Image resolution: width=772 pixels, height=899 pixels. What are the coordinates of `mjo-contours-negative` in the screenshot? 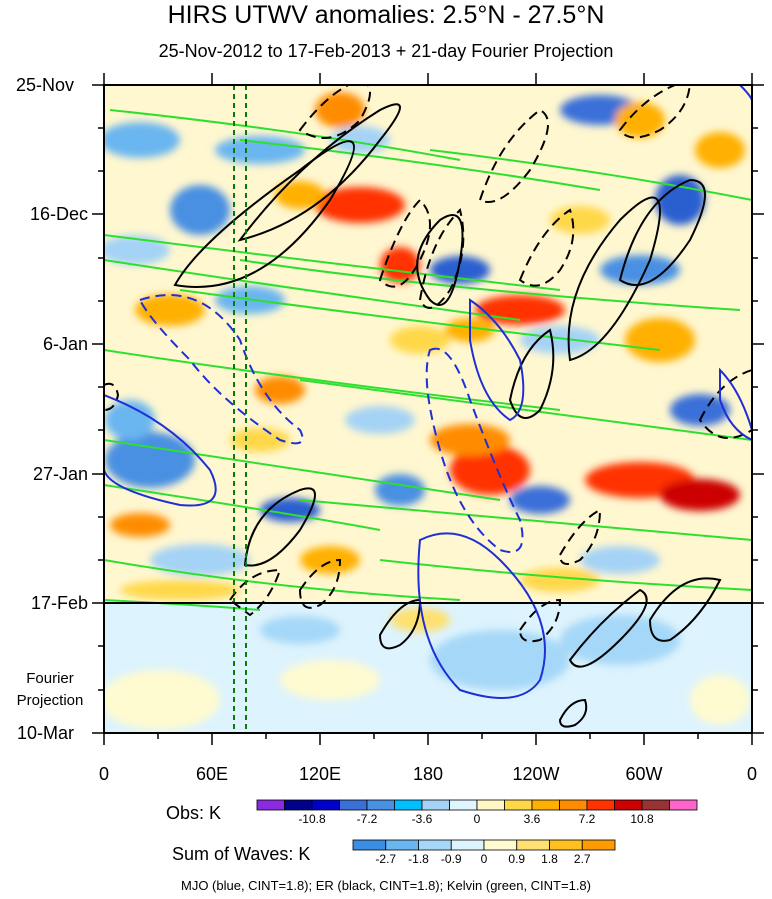 It's located at (331, 423).